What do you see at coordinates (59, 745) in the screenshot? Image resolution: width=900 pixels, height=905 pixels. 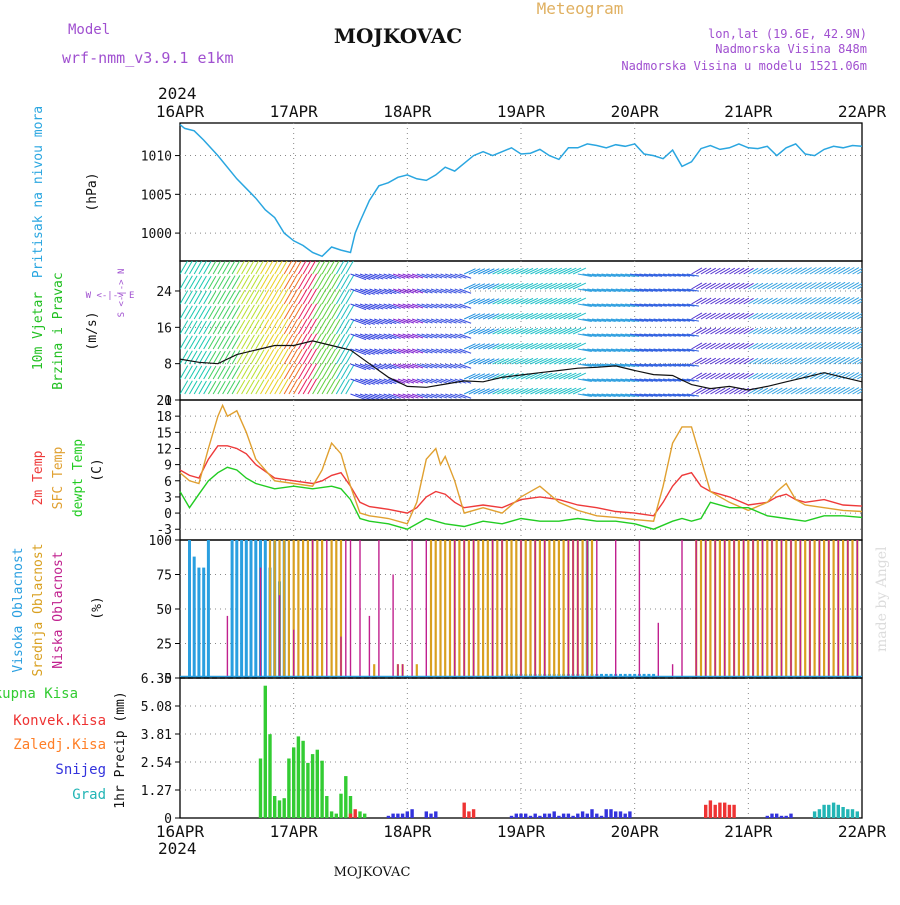 I see `freezing-precip-legend: Zaledj.Kisa` at bounding box center [59, 745].